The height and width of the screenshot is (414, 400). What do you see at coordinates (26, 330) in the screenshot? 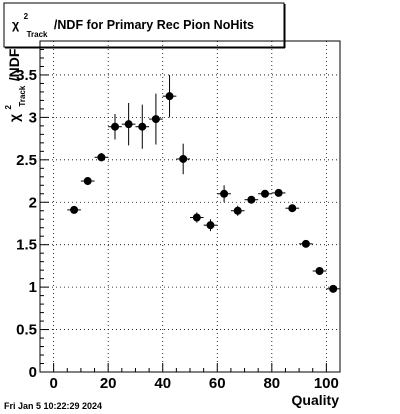
I see `y-tick-label: 0.5` at bounding box center [26, 330].